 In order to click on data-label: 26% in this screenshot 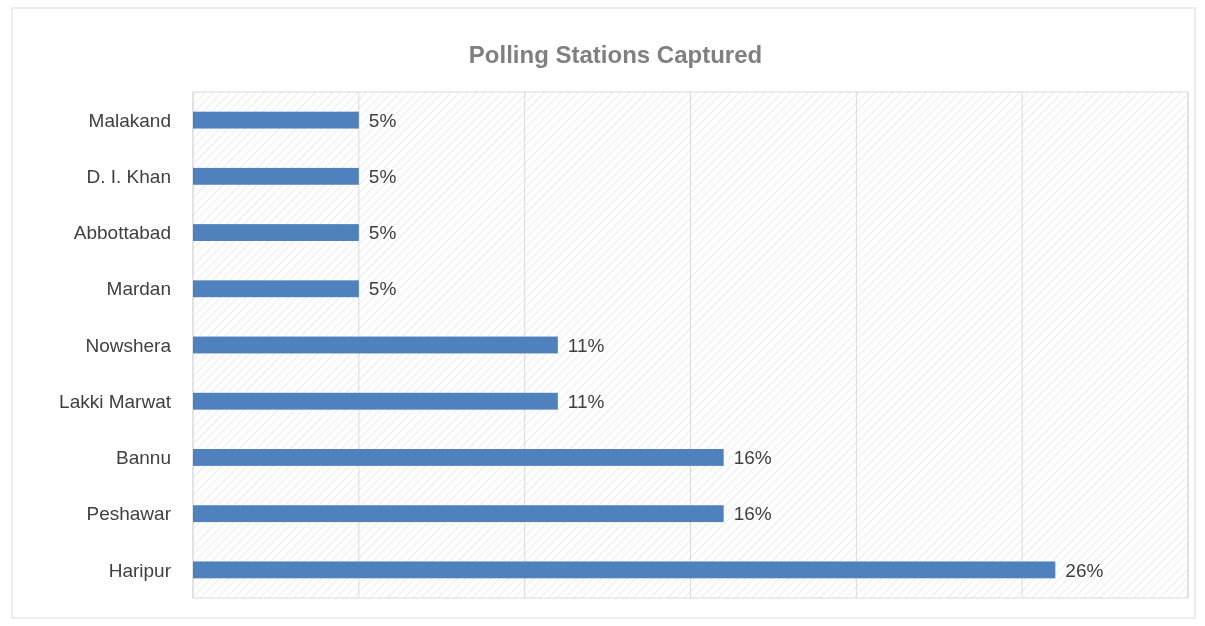, I will do `click(1084, 570)`.